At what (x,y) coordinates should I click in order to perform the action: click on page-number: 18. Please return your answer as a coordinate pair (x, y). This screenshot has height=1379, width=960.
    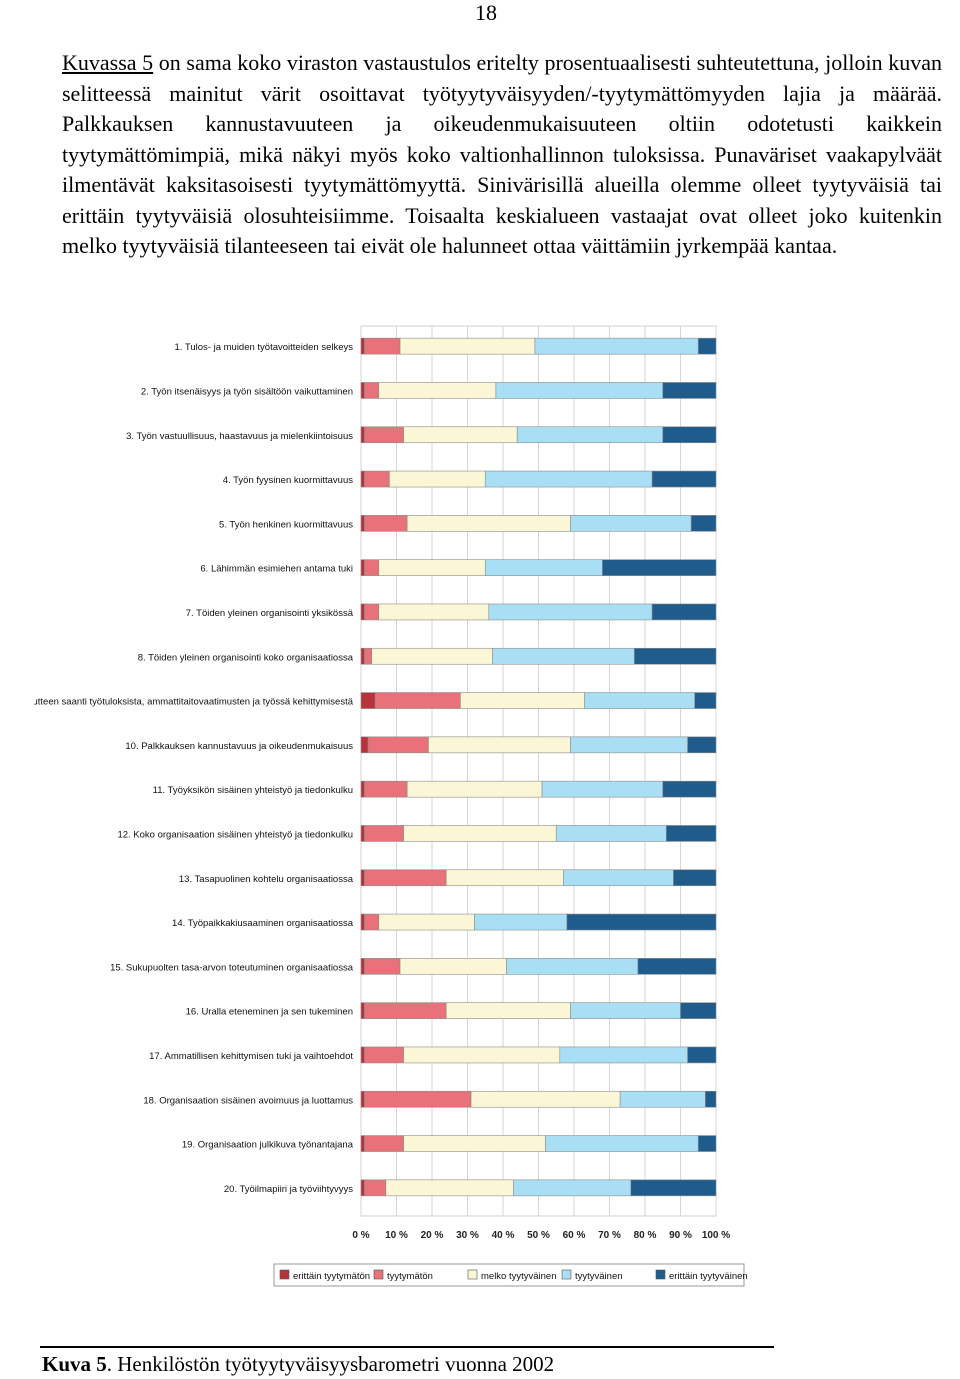
    Looking at the image, I should click on (486, 12).